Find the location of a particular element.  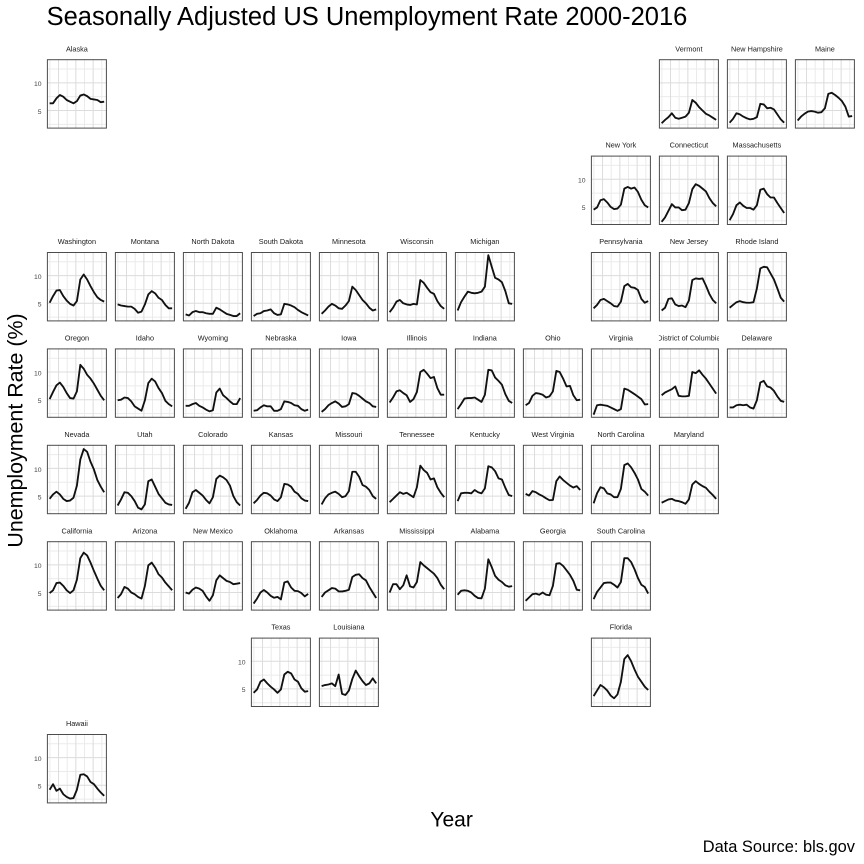

svg-text: Year is located at coordinates (451, 819).